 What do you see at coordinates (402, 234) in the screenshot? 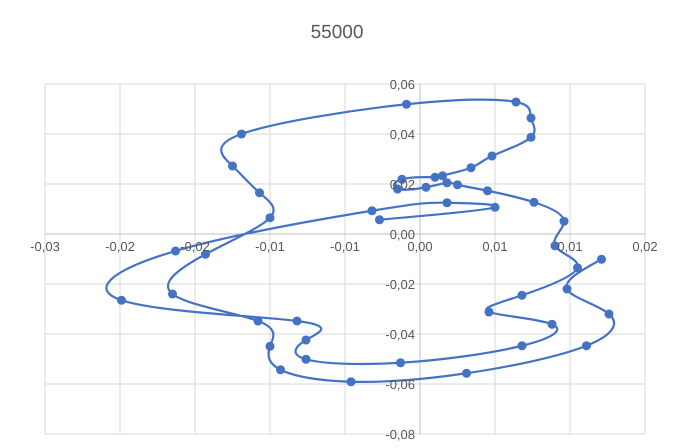
I see `y-tick-label: 0,00` at bounding box center [402, 234].